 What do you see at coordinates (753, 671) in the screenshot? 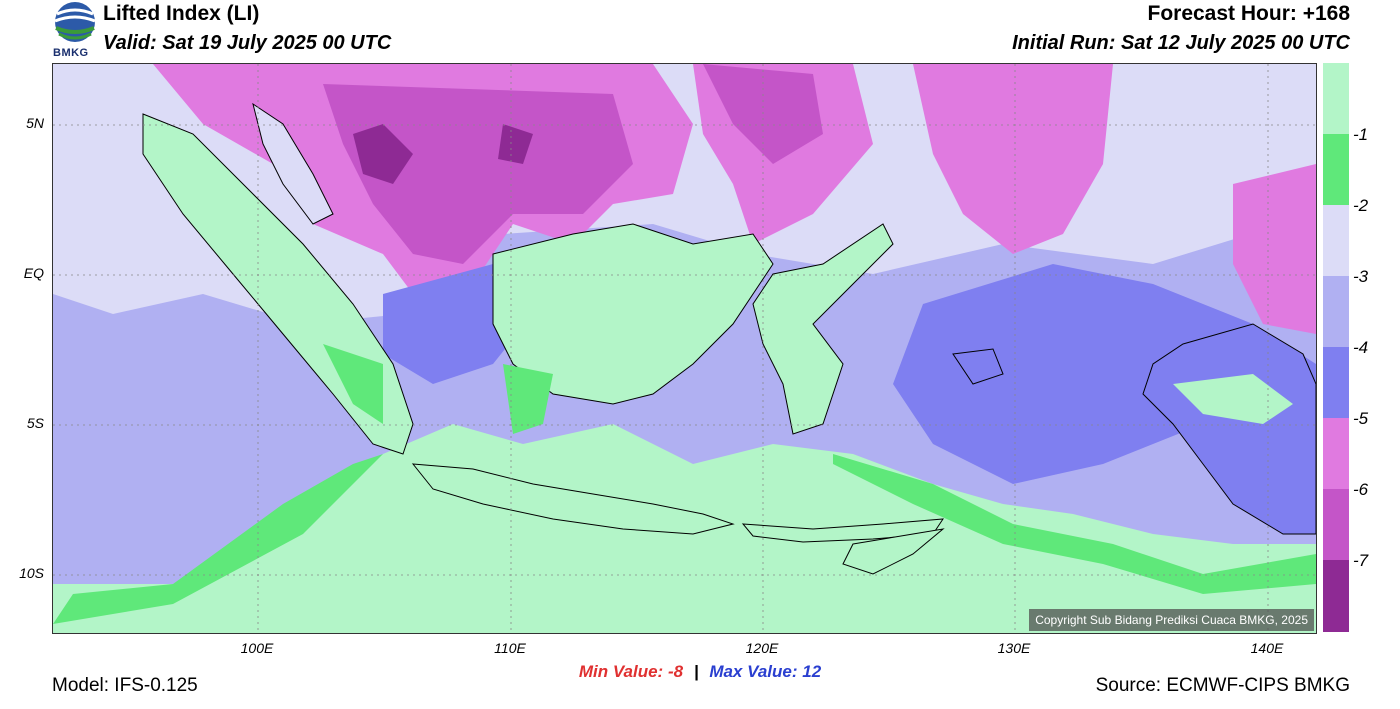
I see `max-value-label: Max Value:` at bounding box center [753, 671].